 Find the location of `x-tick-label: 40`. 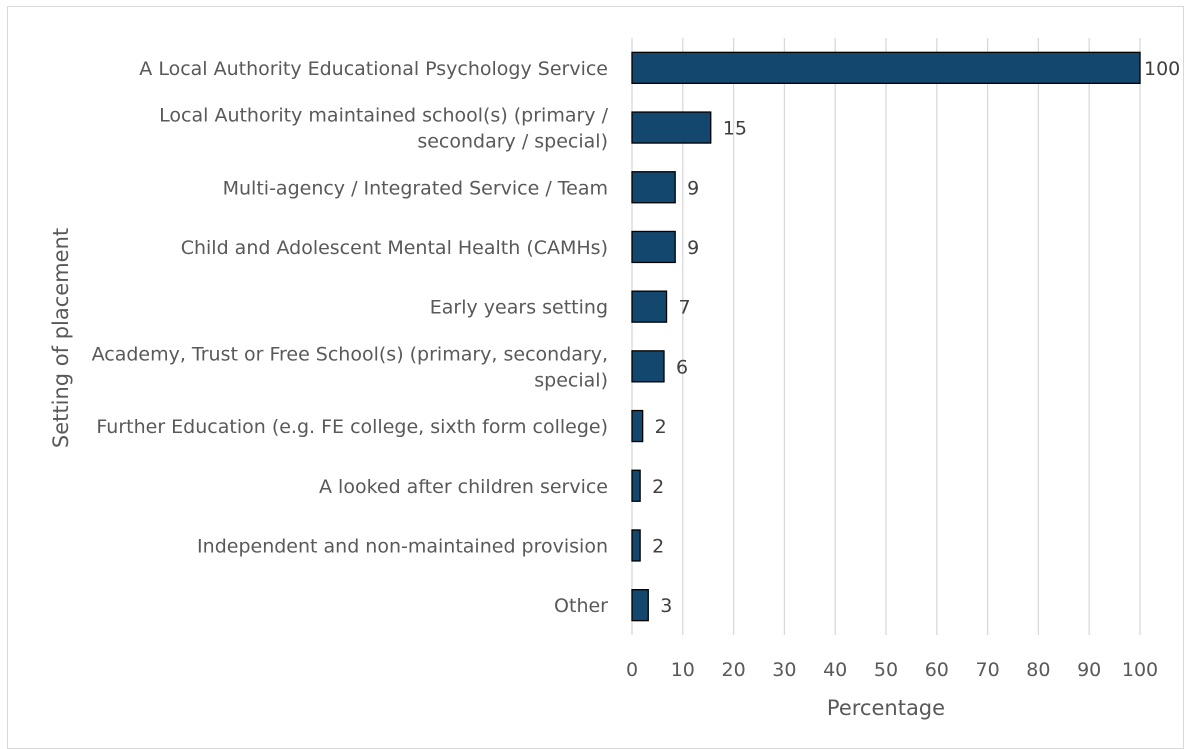

x-tick-label: 40 is located at coordinates (835, 670).